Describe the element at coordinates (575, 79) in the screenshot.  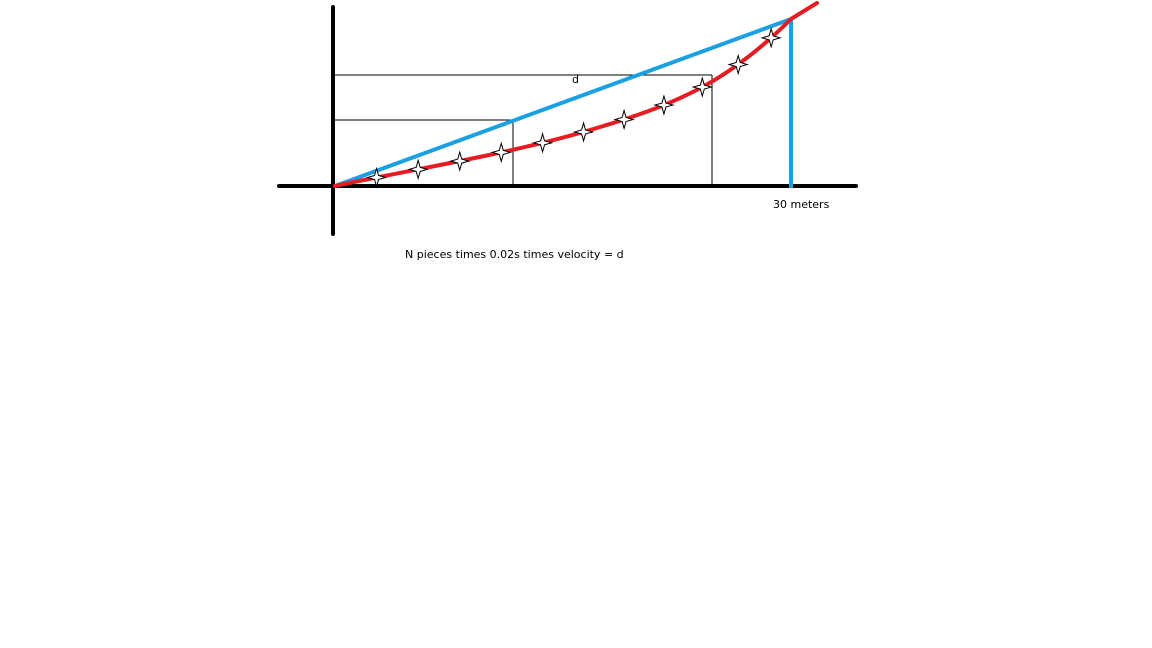
I see `distance-label: d` at that location.